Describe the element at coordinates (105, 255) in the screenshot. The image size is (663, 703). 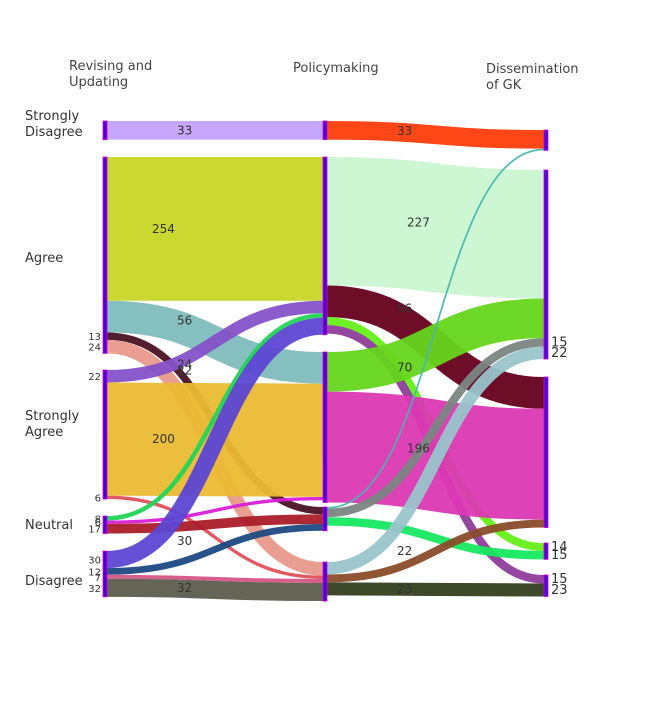
I see `node-col1-agree` at that location.